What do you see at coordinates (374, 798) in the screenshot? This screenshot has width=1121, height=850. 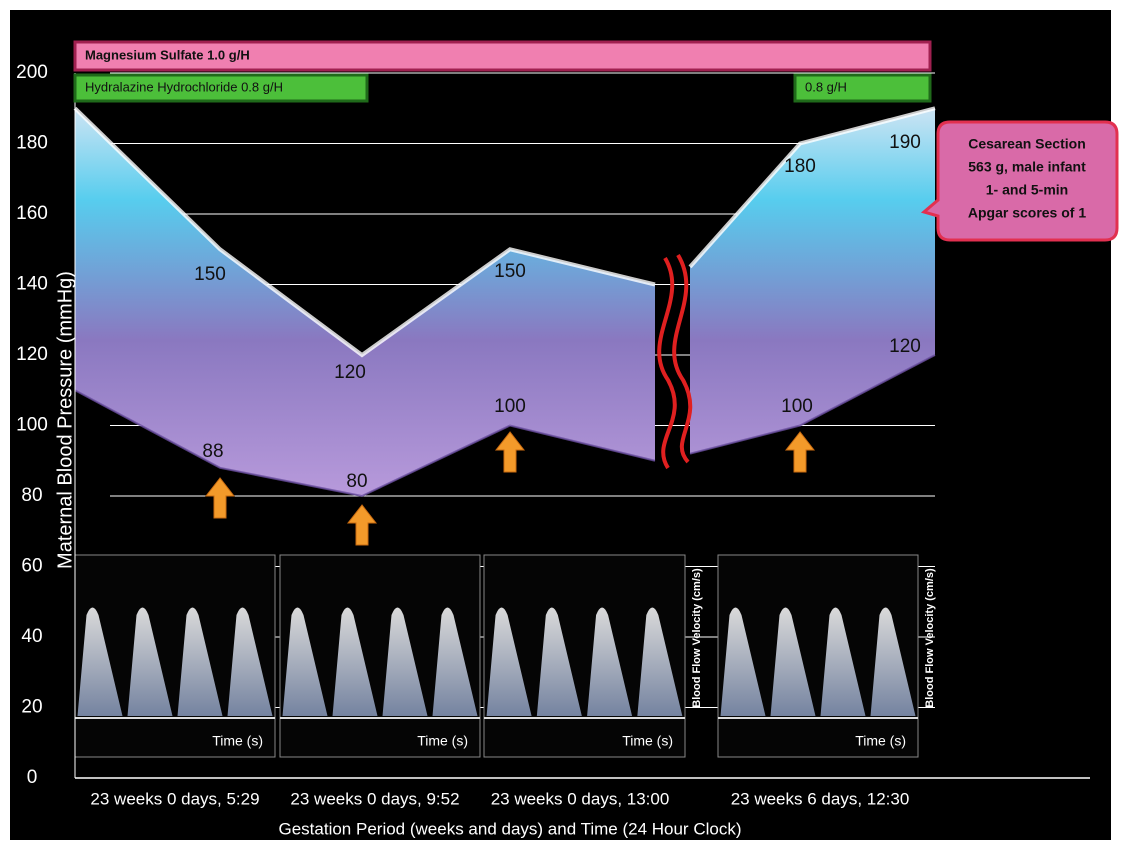 I see `x-tick-label: 23 weeks 0 days, 9:52` at bounding box center [374, 798].